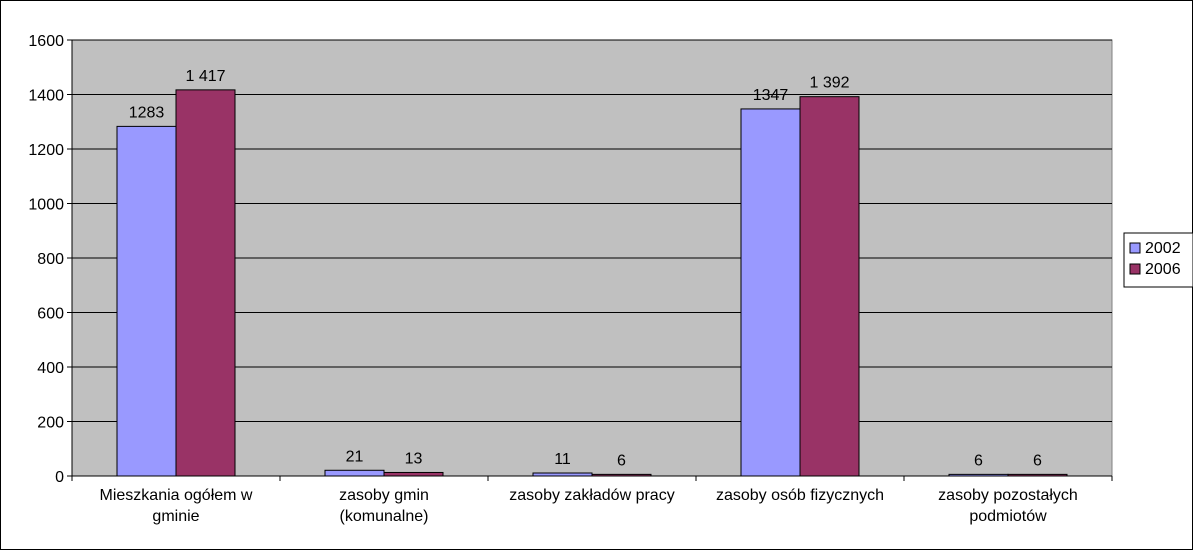  I want to click on legend-swatch-2006, so click(1135, 269).